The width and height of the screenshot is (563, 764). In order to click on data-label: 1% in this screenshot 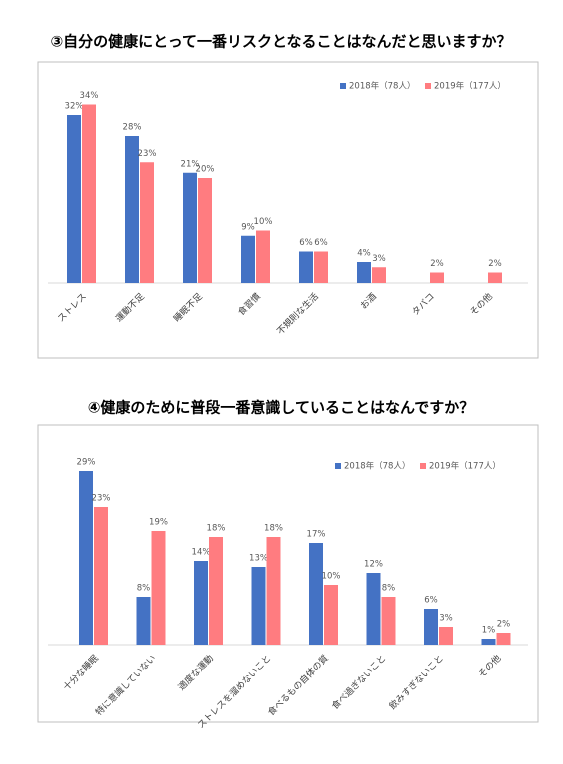, I will do `click(489, 631)`.